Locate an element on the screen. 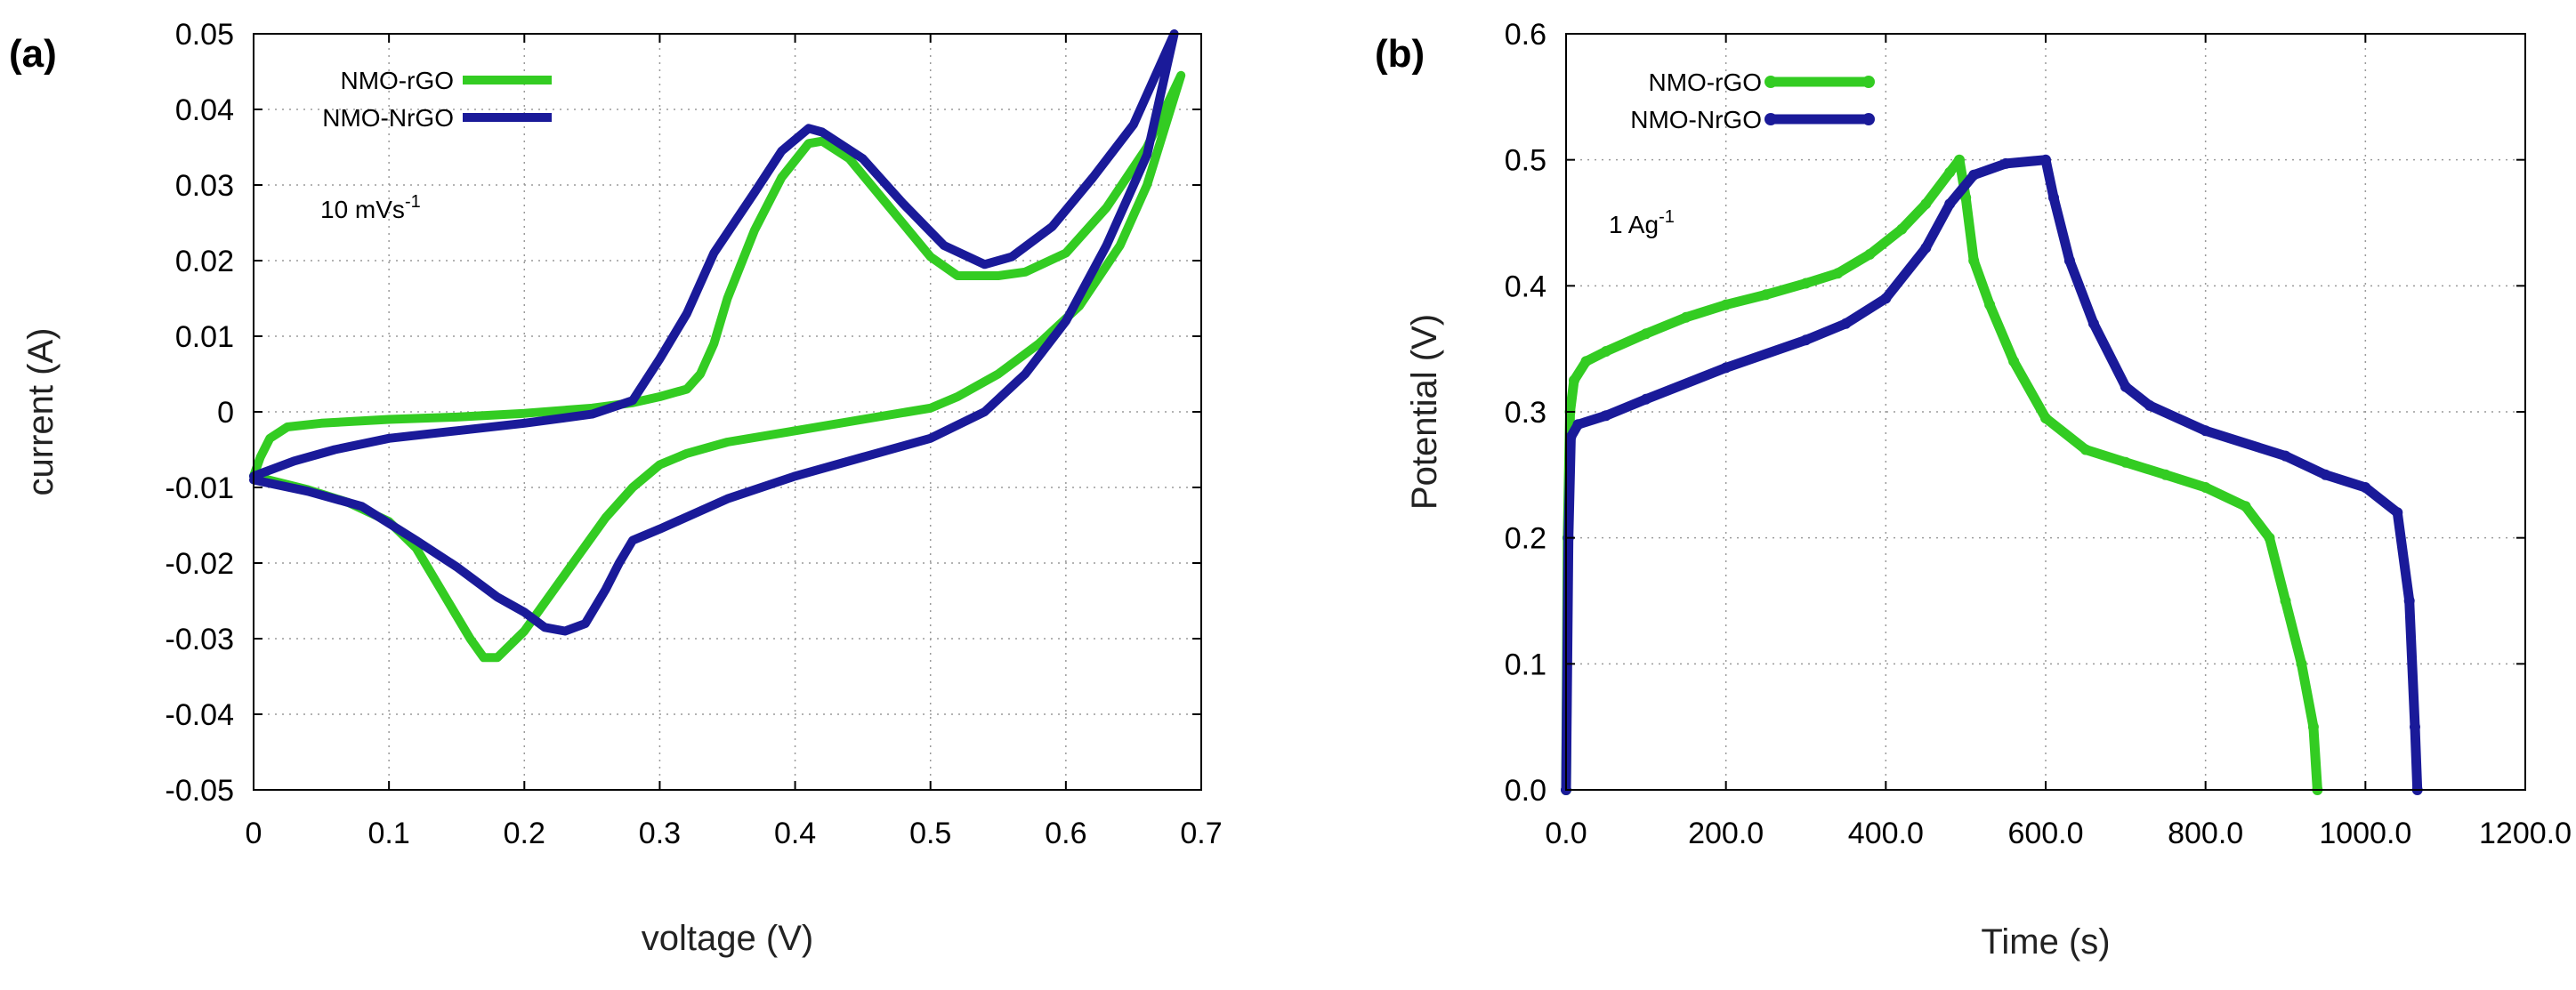  y-tick-label: -0.05 is located at coordinates (200, 791).